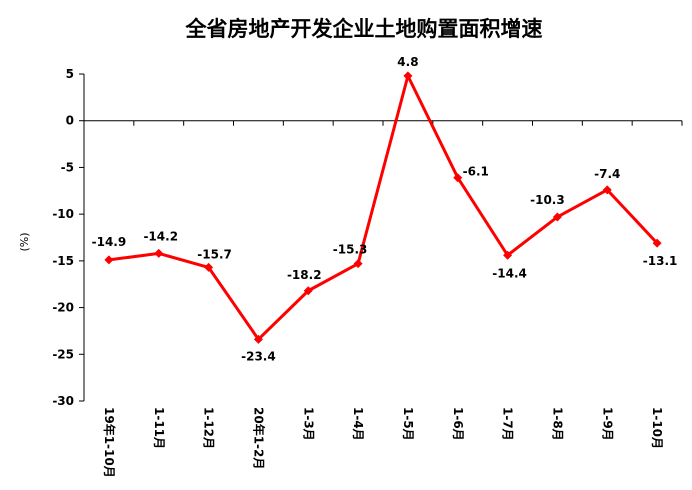 This screenshot has width=692, height=490. I want to click on data-label: -7.4, so click(607, 174).